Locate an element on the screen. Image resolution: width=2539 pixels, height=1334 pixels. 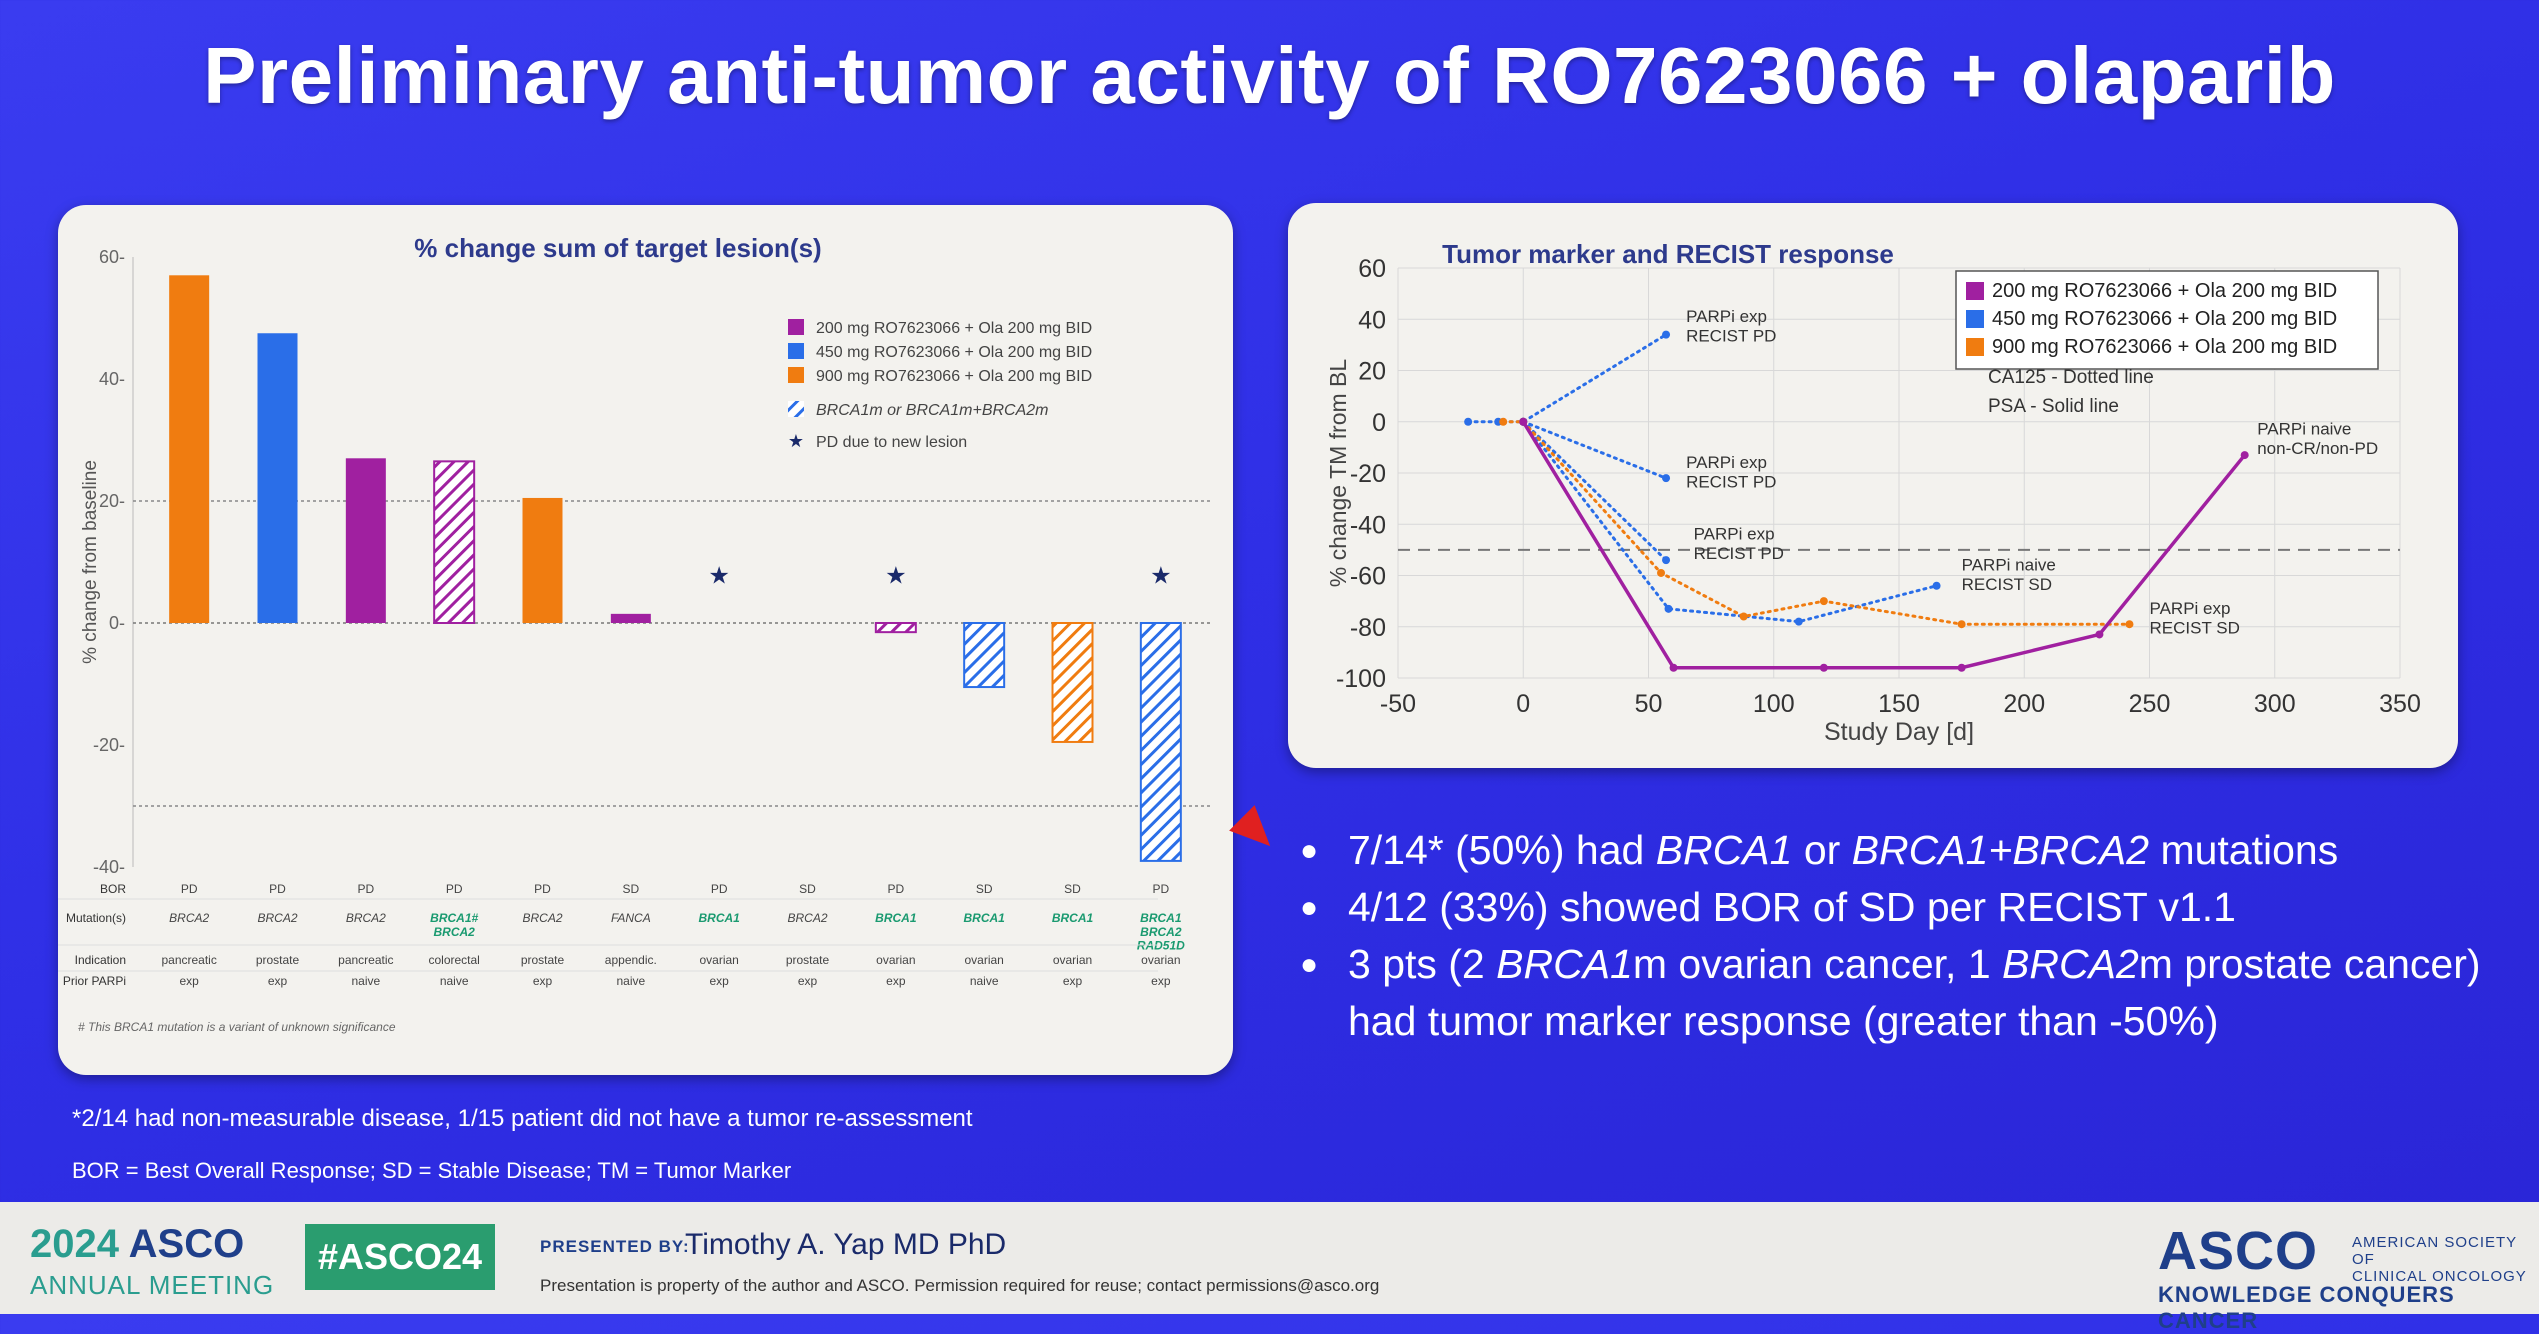
y-tick-label: 0- is located at coordinates (117, 623).